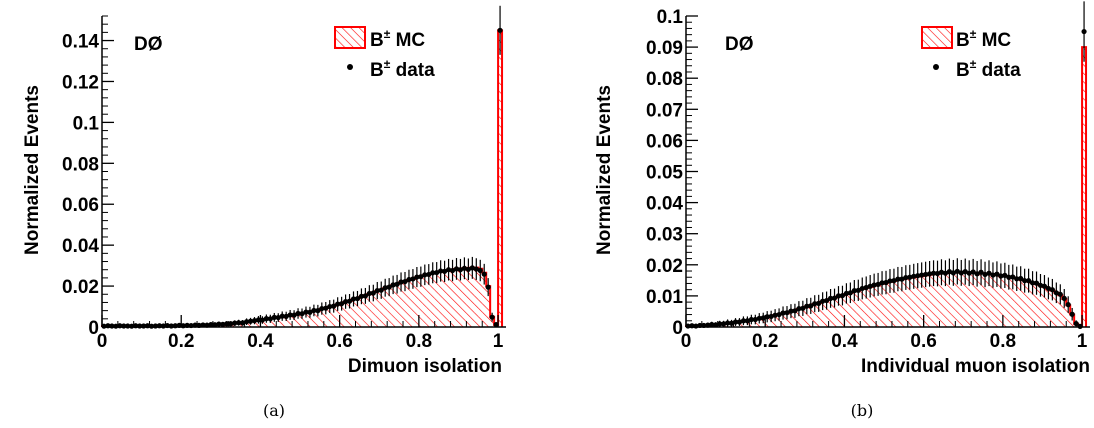 The image size is (1094, 428). I want to click on y-tick-label: 0.06, so click(664, 141).